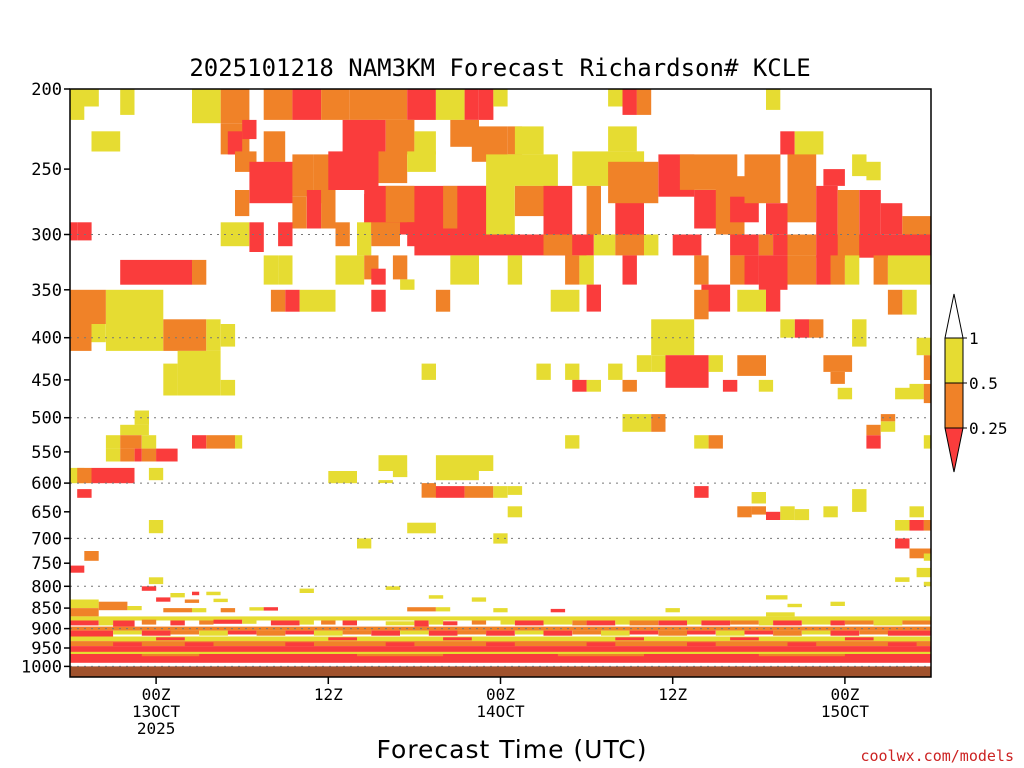 This screenshot has height=768, width=1024. Describe the element at coordinates (156, 694) in the screenshot. I see `x-tick-label: 00Z` at that location.